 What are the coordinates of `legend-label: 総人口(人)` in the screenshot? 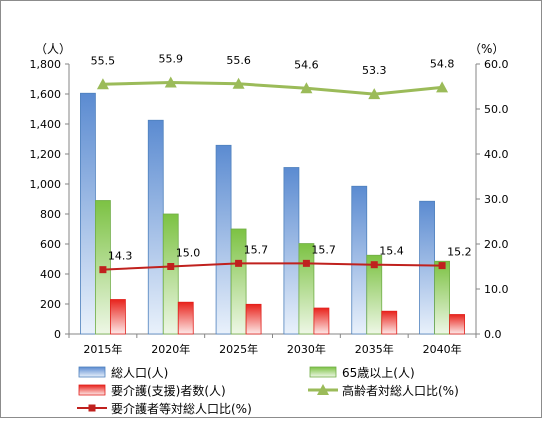 It's located at (139, 373).